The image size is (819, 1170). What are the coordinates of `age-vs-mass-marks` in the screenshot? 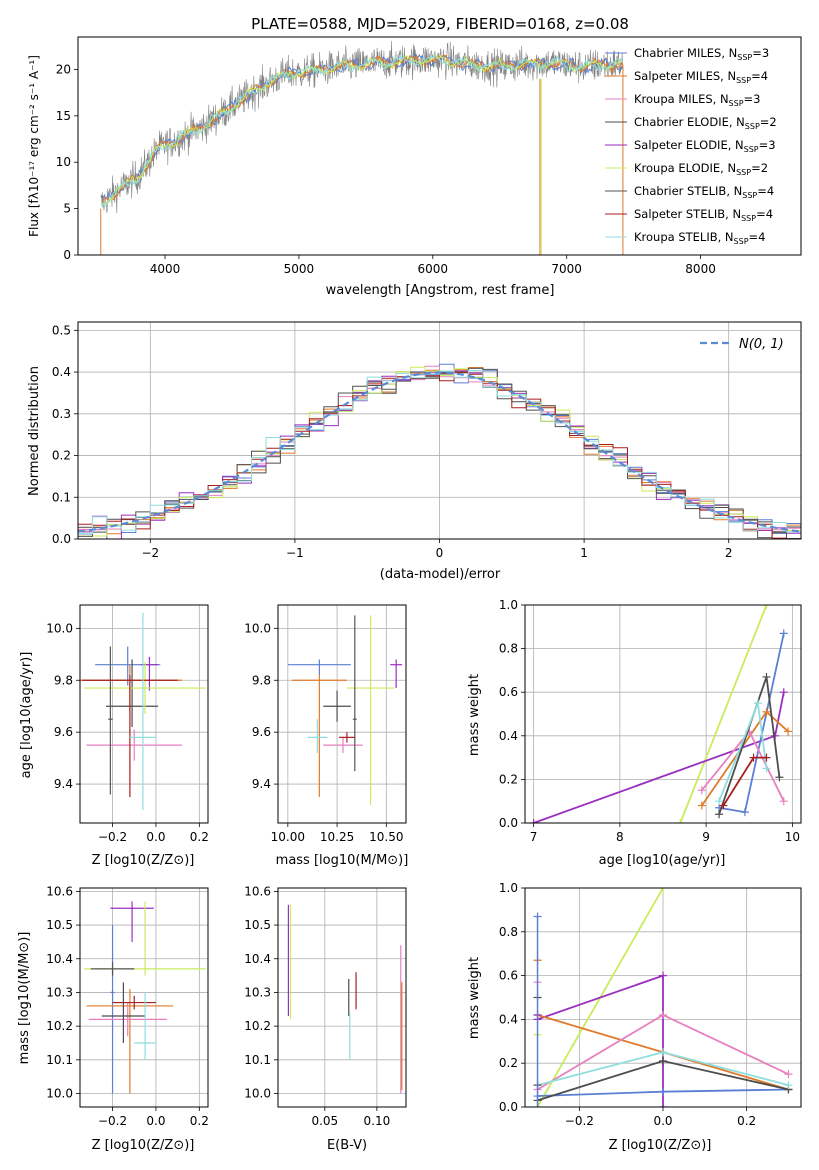 It's located at (345, 710).